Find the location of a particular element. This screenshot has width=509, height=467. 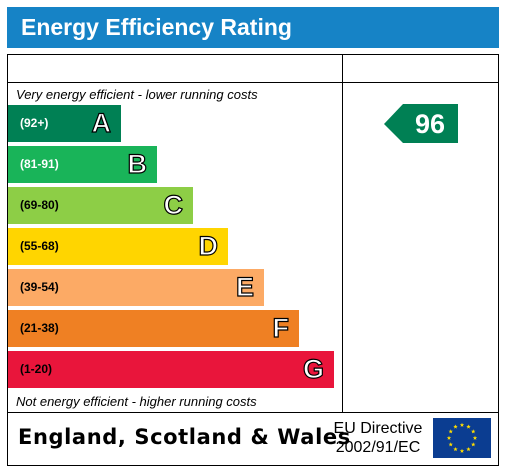

band-letter: B is located at coordinates (137, 163).